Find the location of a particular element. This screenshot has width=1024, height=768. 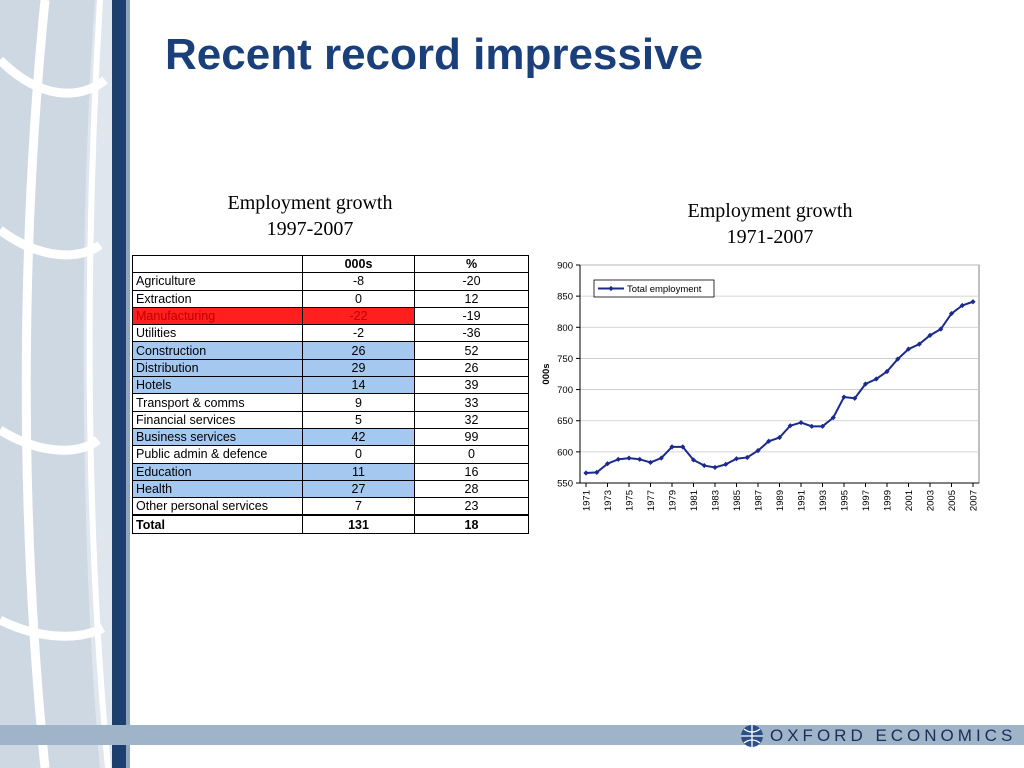

y-tick-label: 700 is located at coordinates (565, 390).